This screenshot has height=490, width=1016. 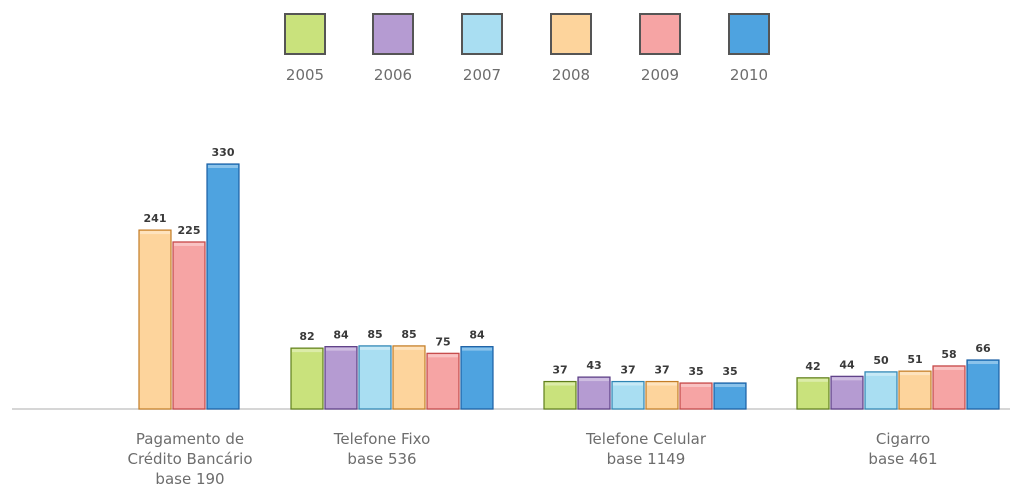 I want to click on data-label-3-2006: 44, so click(x=847, y=364).